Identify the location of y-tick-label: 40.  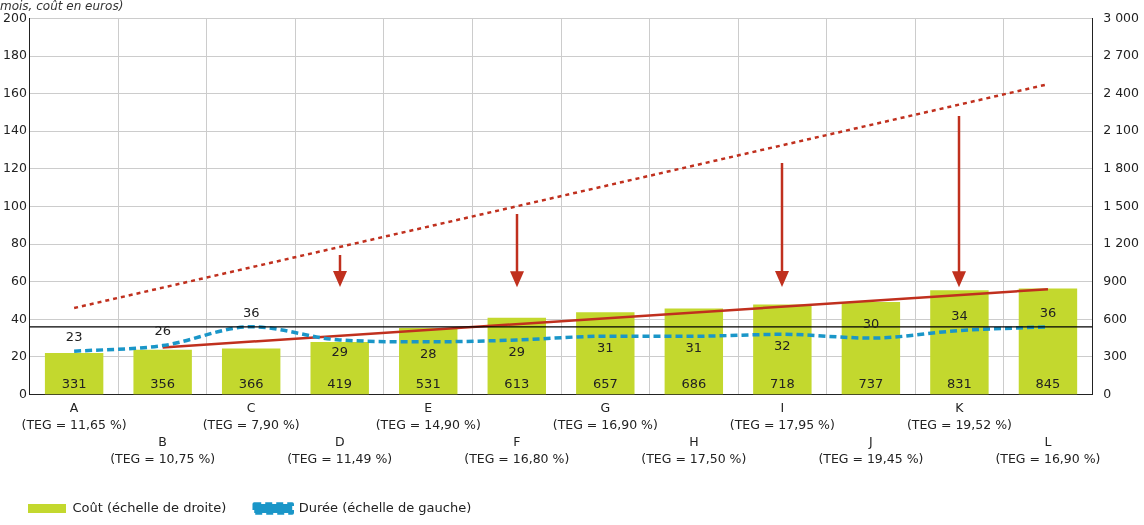
(18, 318).